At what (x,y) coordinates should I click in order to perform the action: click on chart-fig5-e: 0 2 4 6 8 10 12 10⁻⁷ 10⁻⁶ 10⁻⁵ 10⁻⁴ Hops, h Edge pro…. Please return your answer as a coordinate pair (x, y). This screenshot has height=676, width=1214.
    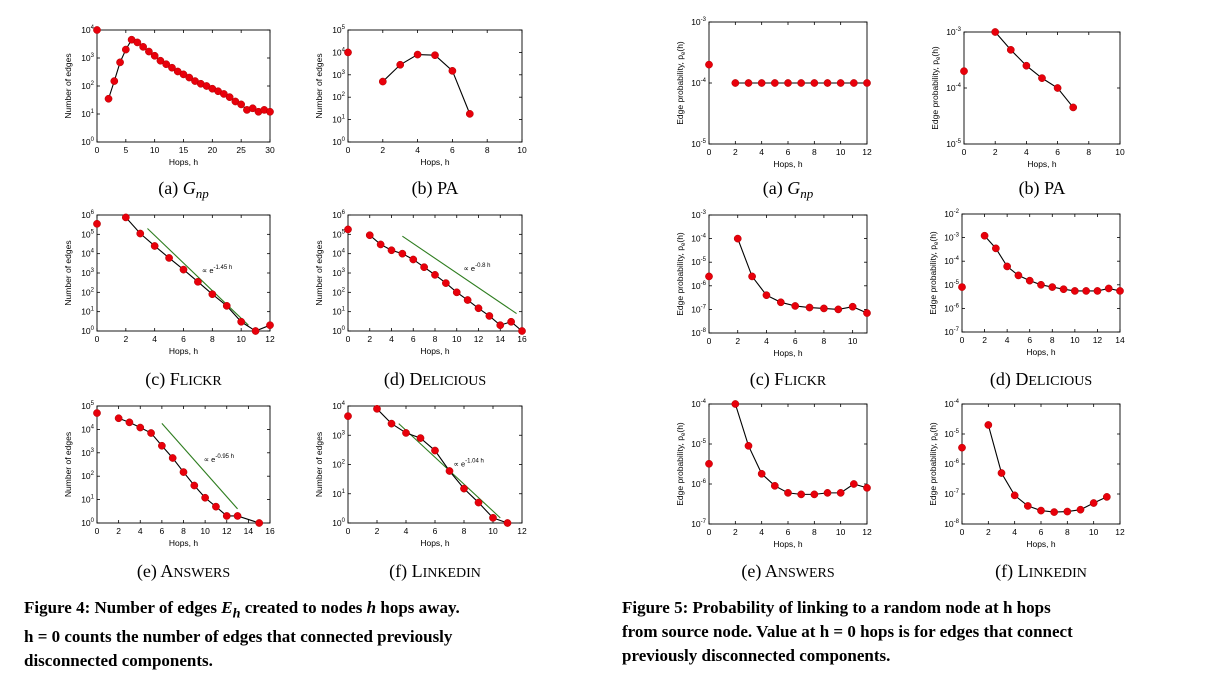
    Looking at the image, I should click on (773, 490).